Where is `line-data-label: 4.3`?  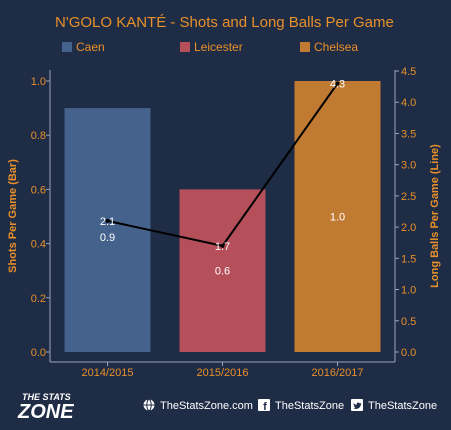
line-data-label: 4.3 is located at coordinates (337, 84).